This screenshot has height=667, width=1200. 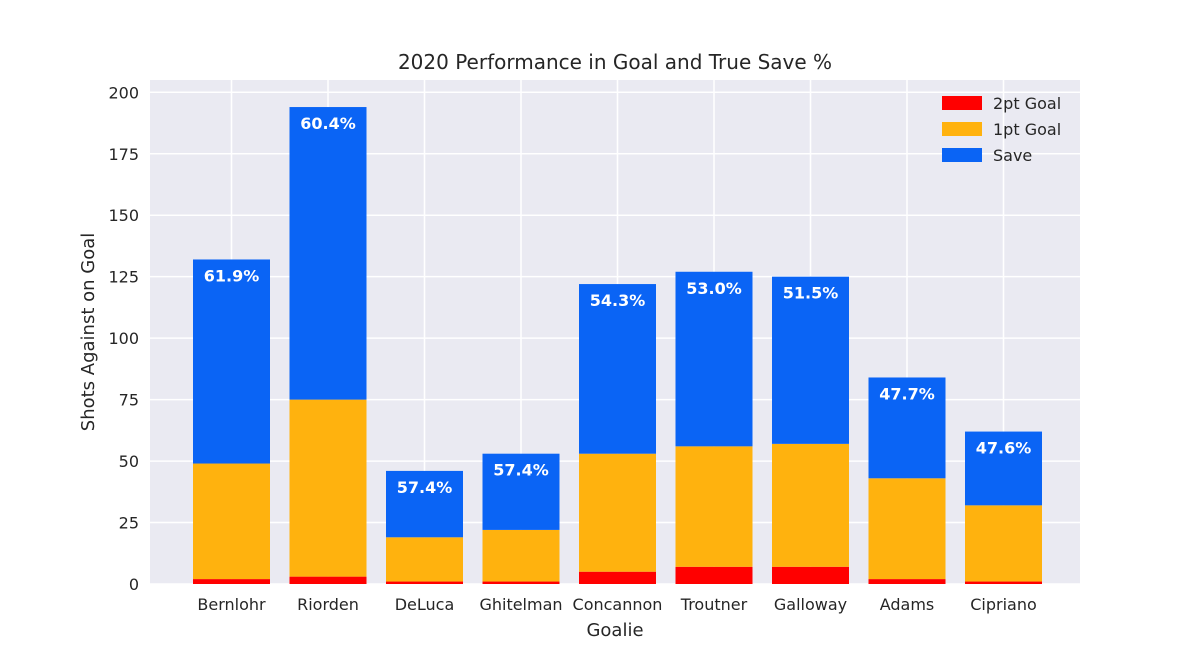 I want to click on y-tick-label: 200, so click(x=123, y=92).